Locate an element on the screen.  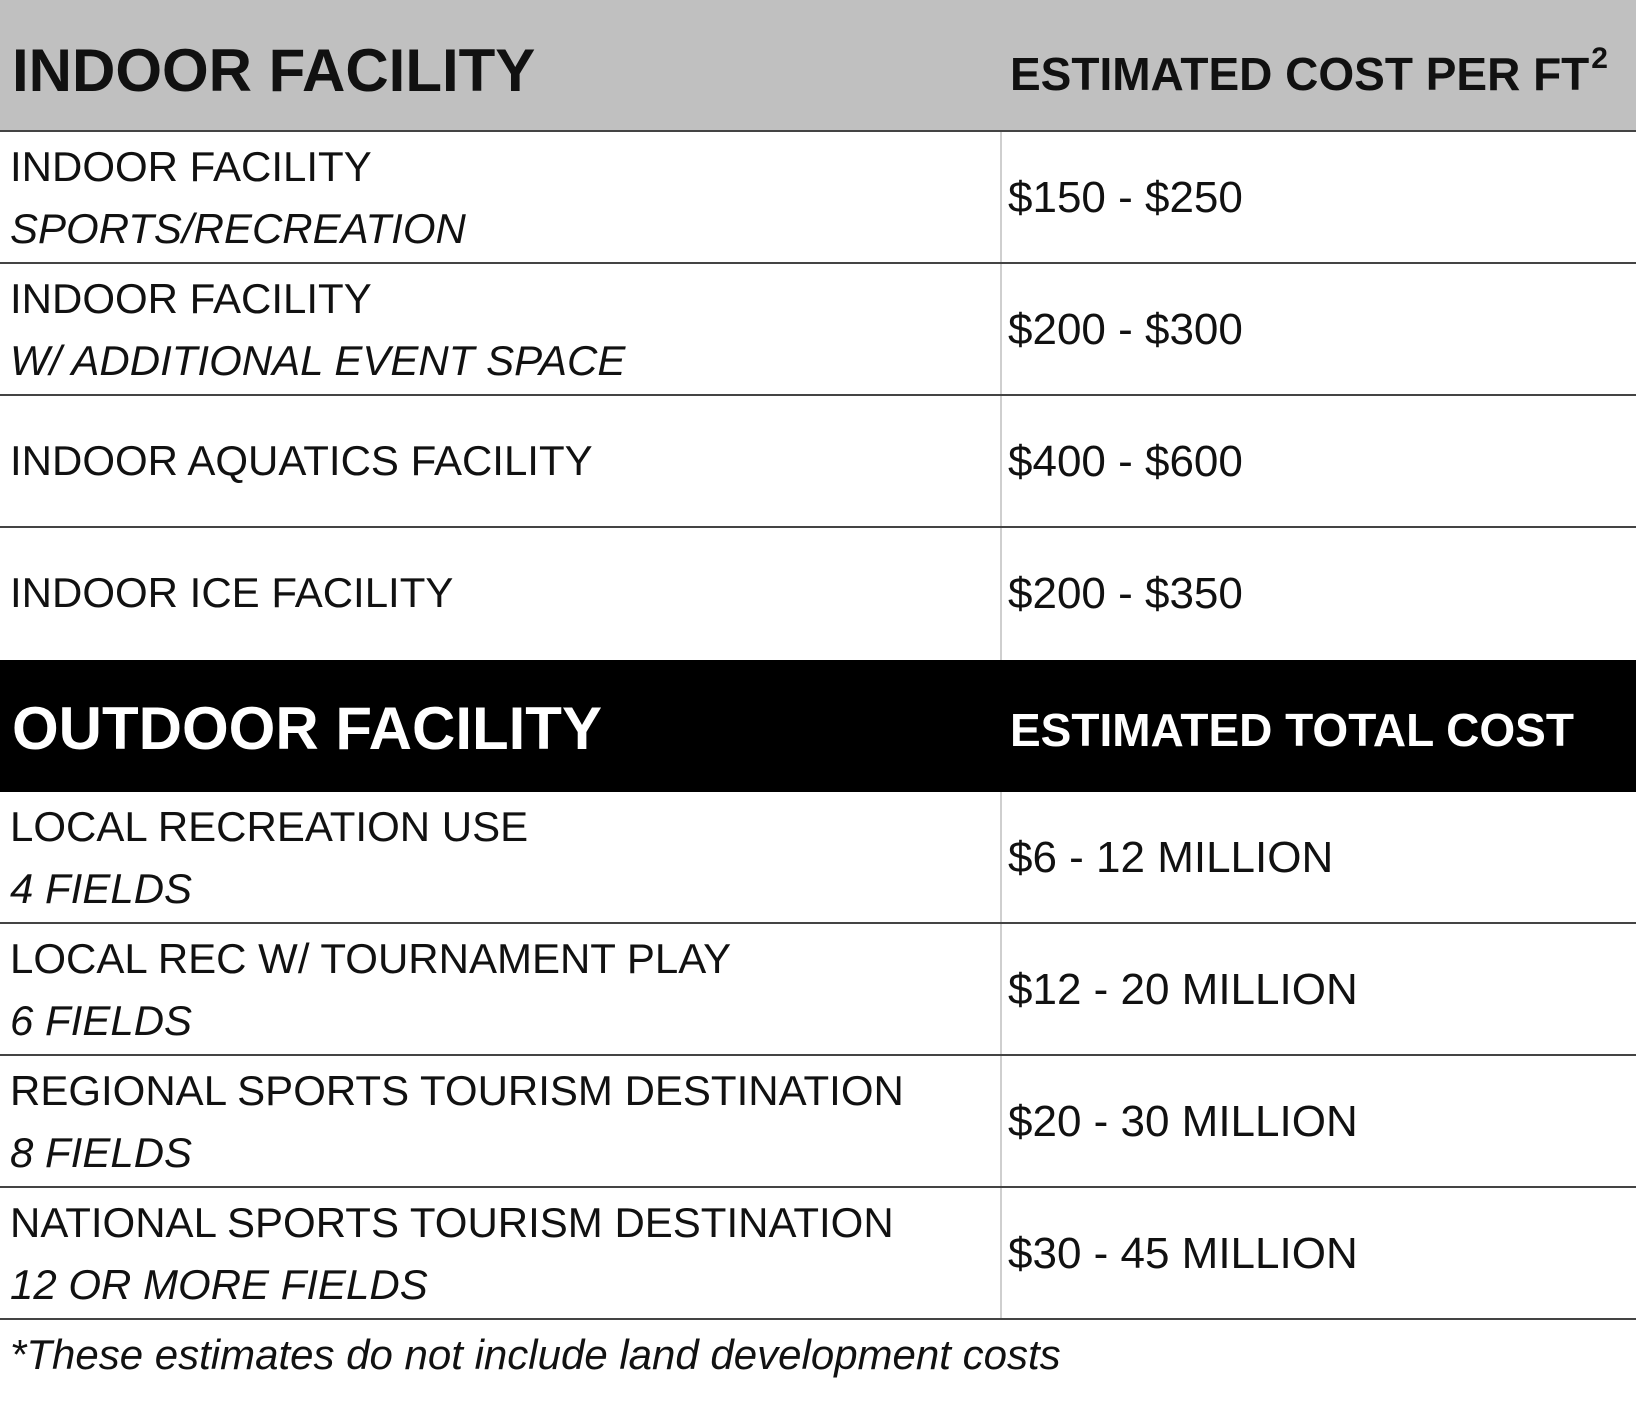
row-label: LOCAL RECREATION USE is located at coordinates (269, 826).